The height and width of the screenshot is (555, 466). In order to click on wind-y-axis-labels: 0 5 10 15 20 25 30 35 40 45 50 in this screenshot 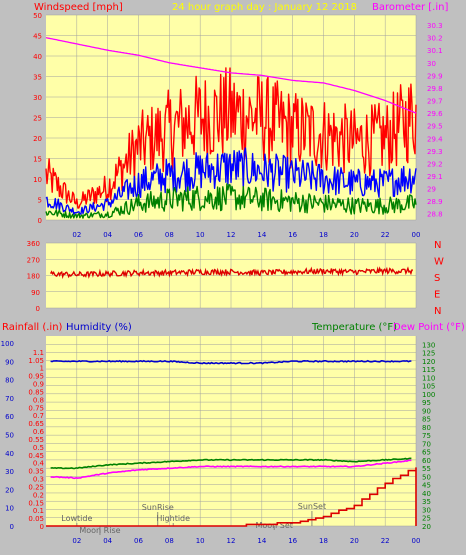, I will do `click(37, 118)`.